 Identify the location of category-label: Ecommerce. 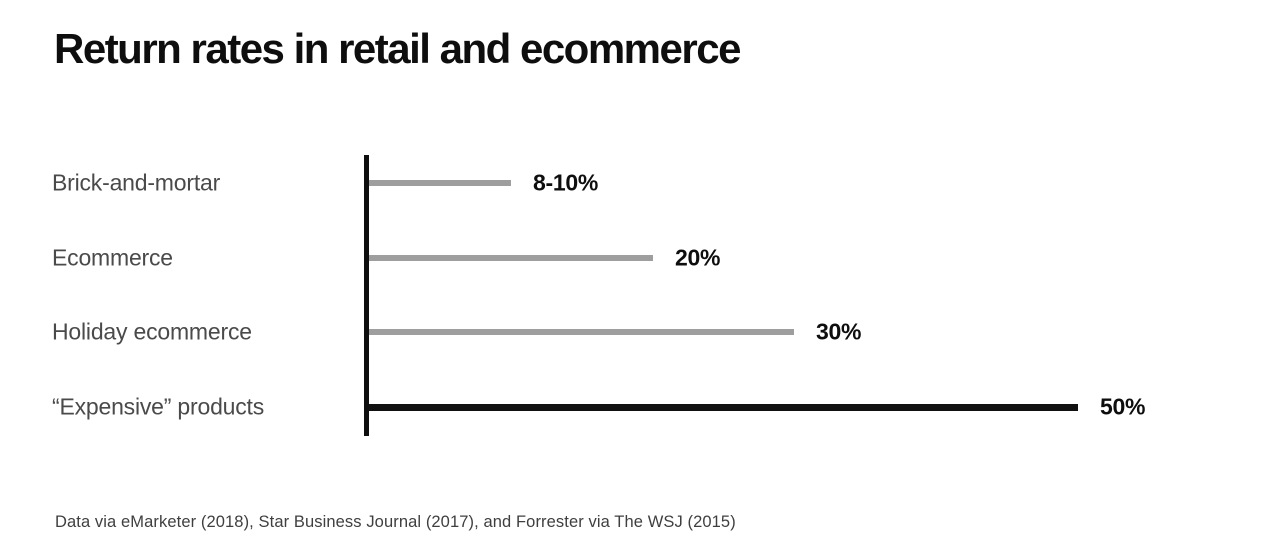
(112, 257).